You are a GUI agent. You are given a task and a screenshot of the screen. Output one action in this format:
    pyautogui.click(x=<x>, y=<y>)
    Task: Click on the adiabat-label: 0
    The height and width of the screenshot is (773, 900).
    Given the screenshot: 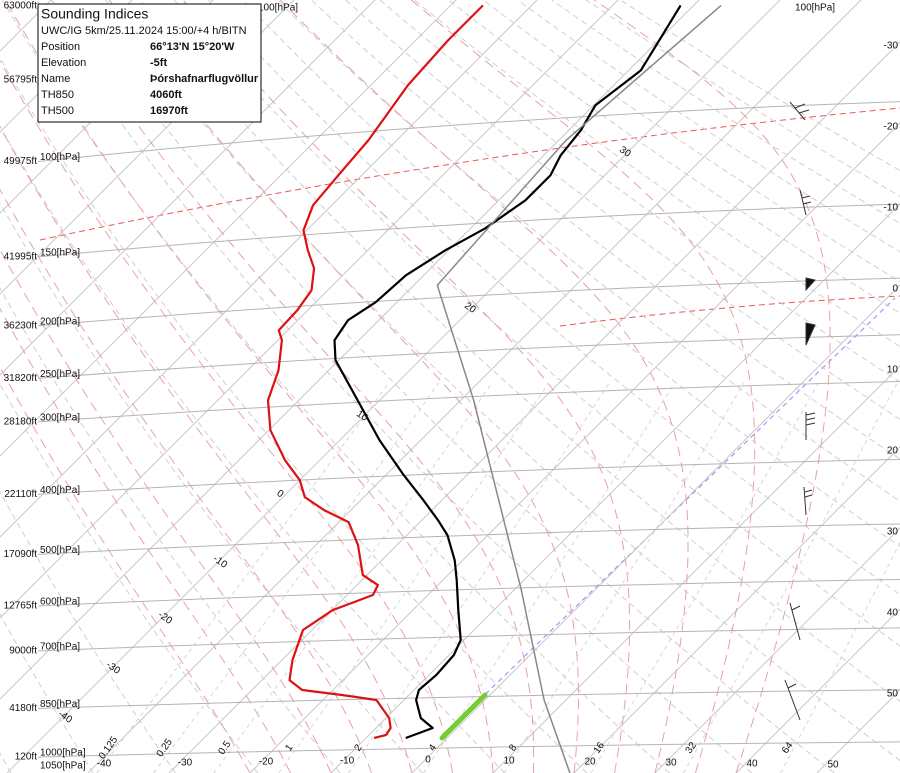 What is the action you would take?
    pyautogui.click(x=279, y=494)
    